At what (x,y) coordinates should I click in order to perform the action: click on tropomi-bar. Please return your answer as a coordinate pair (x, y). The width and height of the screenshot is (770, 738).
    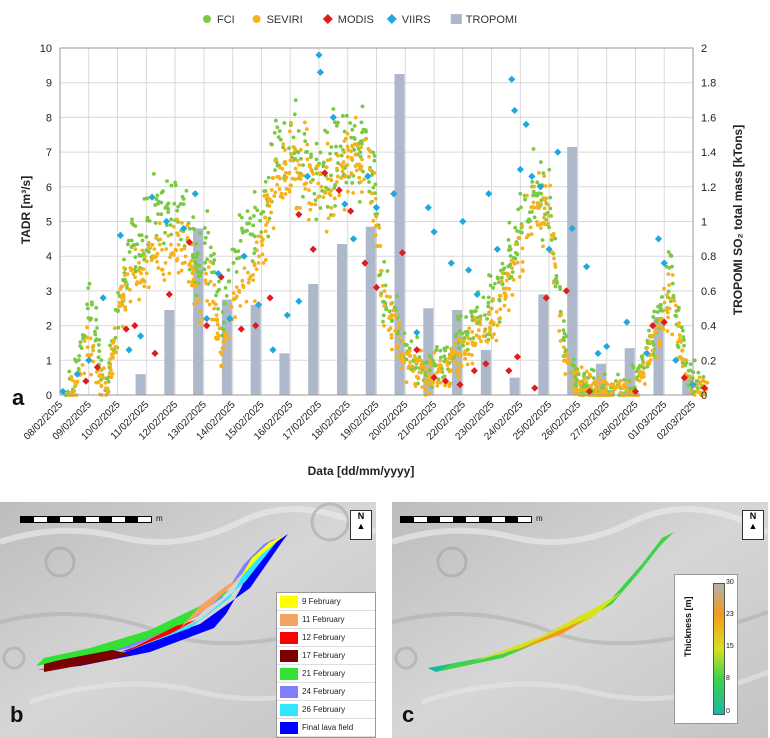
    Looking at the image, I should click on (140, 384).